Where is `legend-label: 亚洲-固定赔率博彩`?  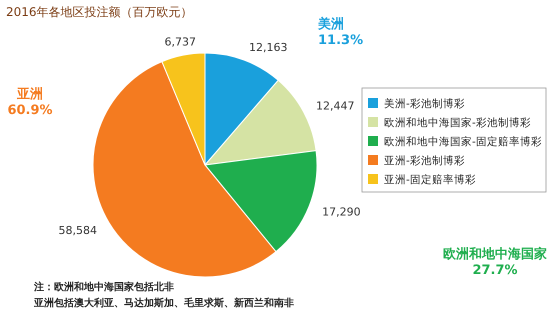 legend-label: 亚洲-固定赔率博彩 is located at coordinates (430, 179).